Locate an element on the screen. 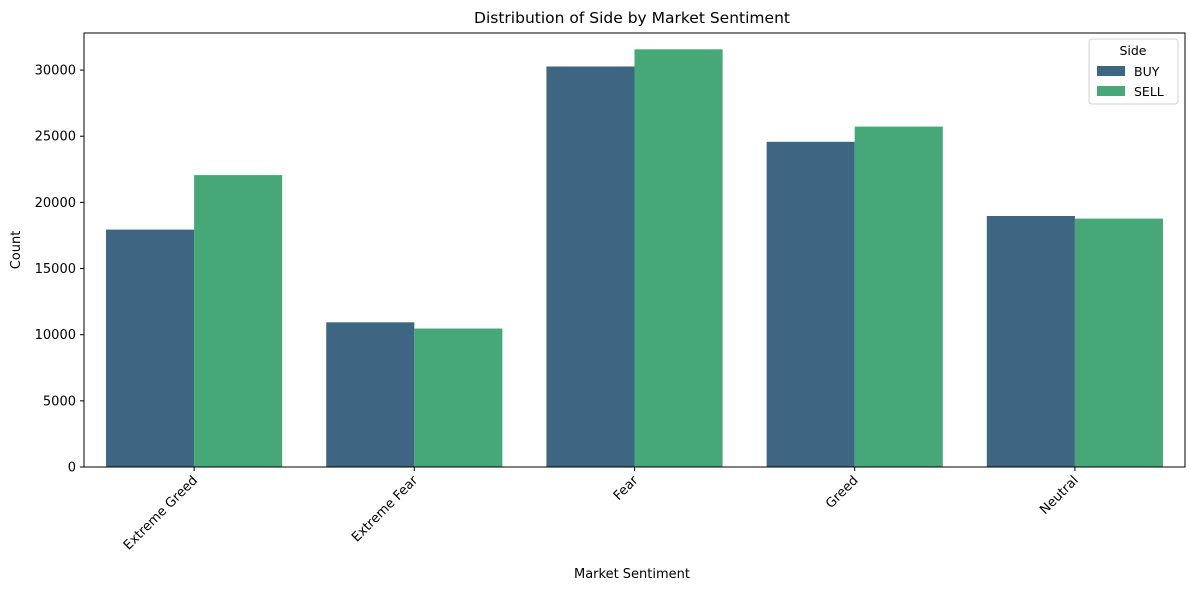  legend: Side BUY SELL is located at coordinates (1133, 71).